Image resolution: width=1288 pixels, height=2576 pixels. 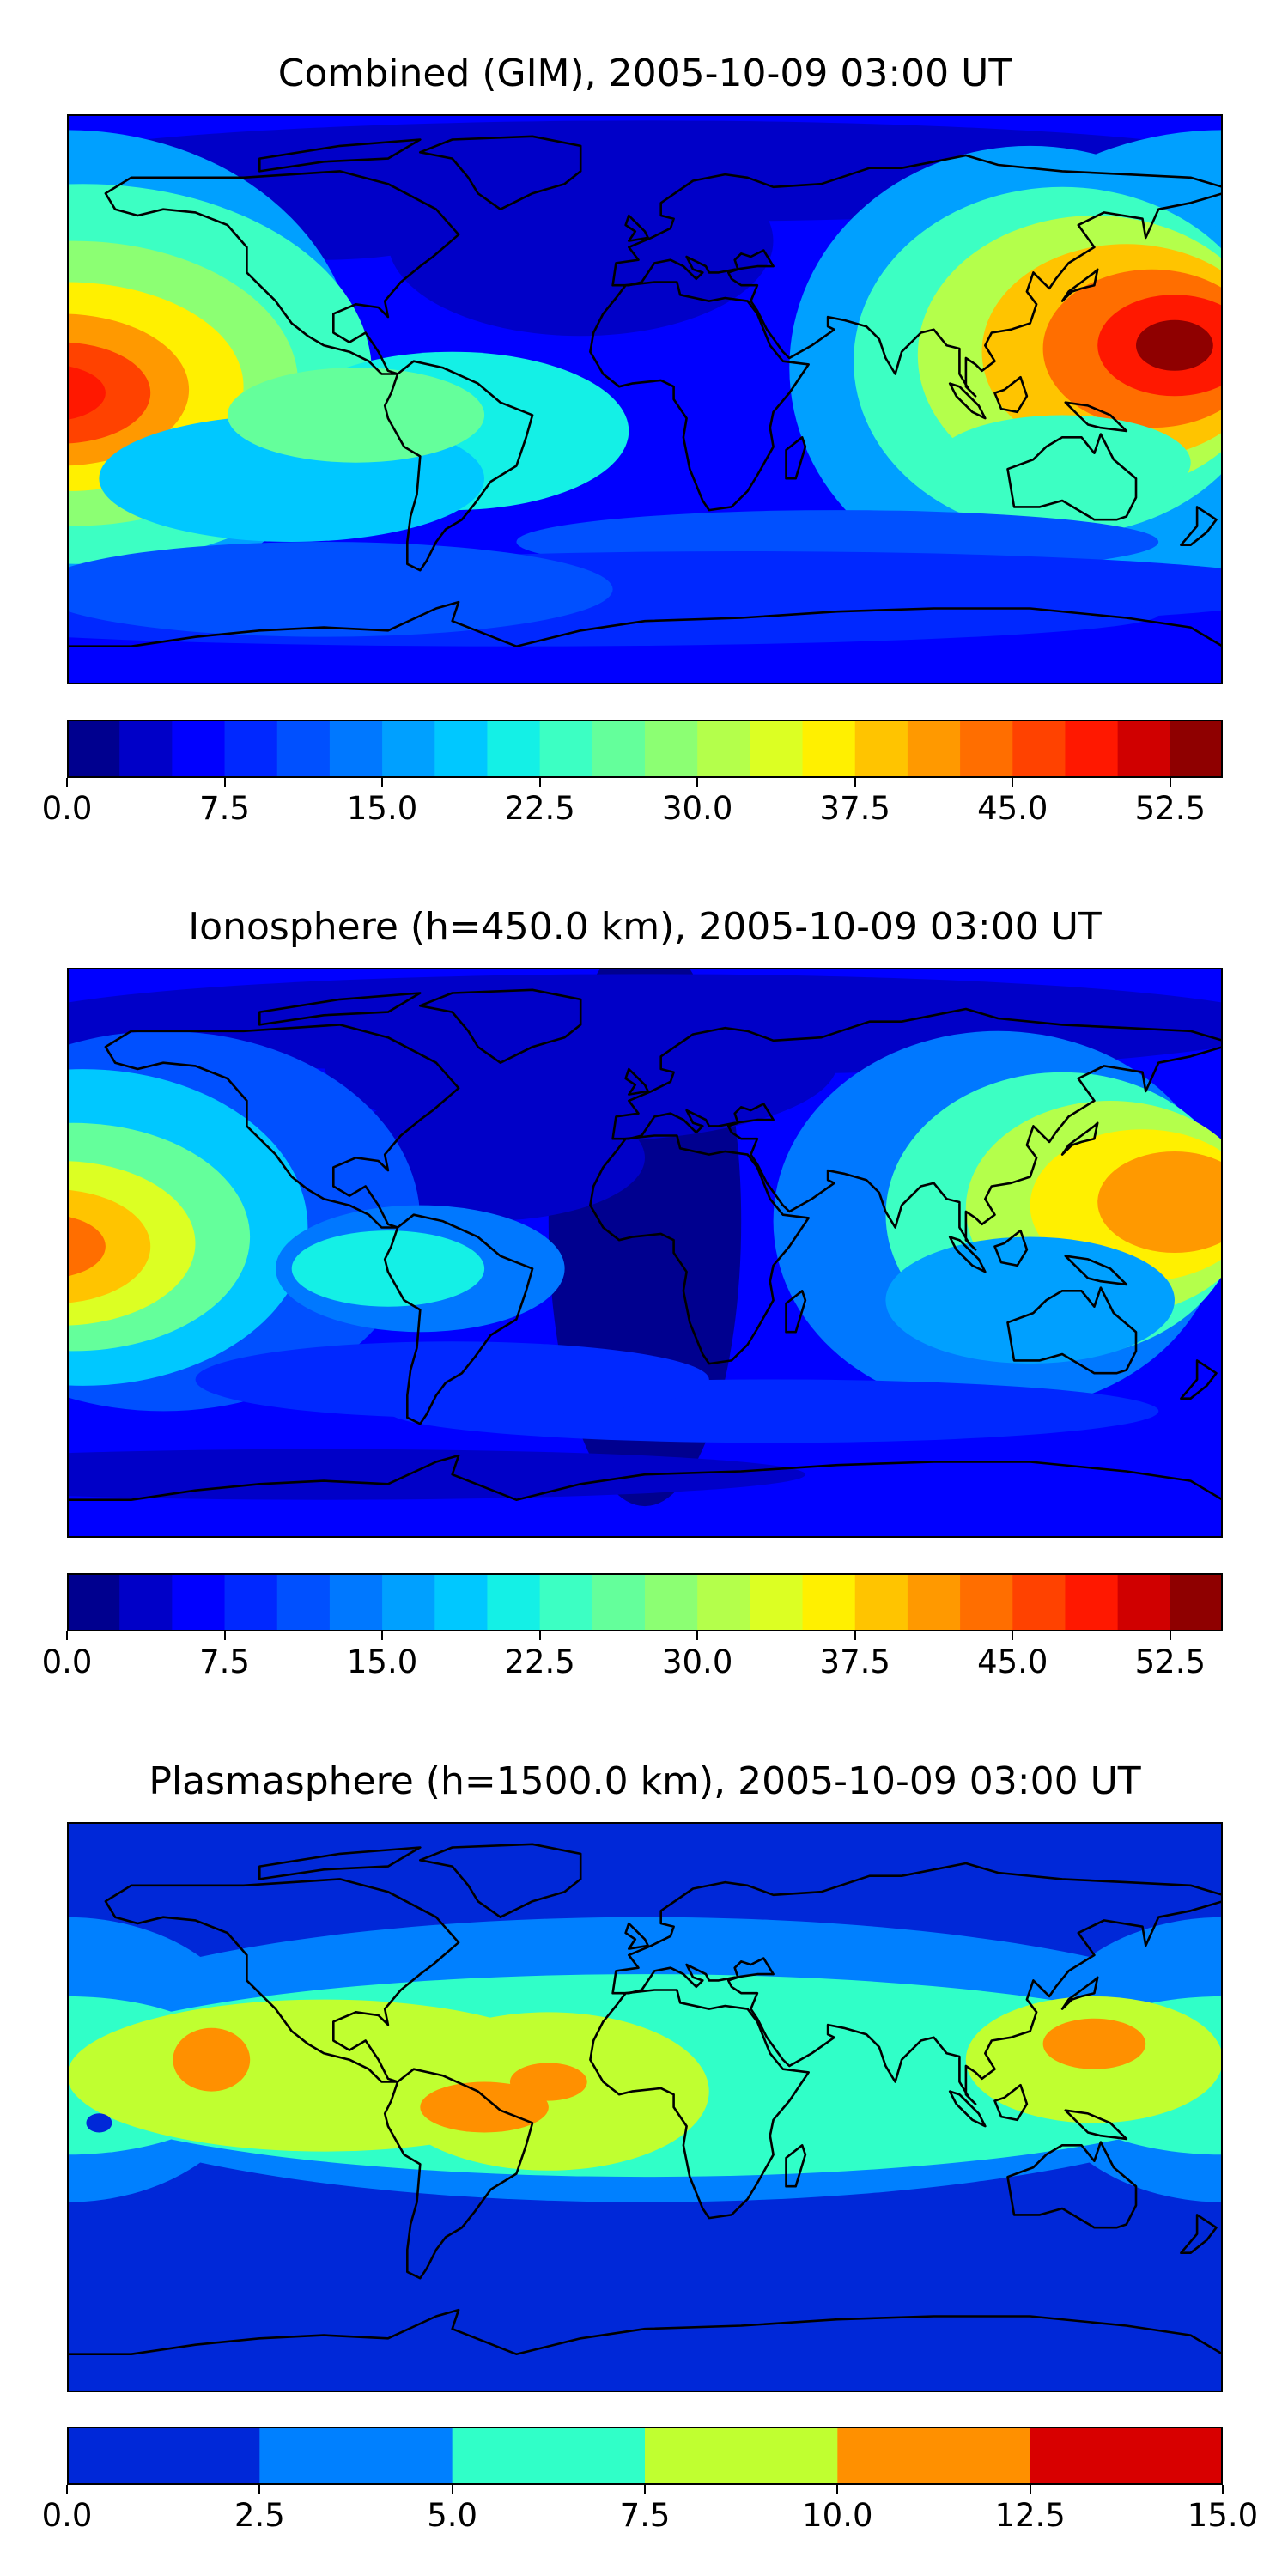 I want to click on panel-2-colorbar, so click(x=645, y=1602).